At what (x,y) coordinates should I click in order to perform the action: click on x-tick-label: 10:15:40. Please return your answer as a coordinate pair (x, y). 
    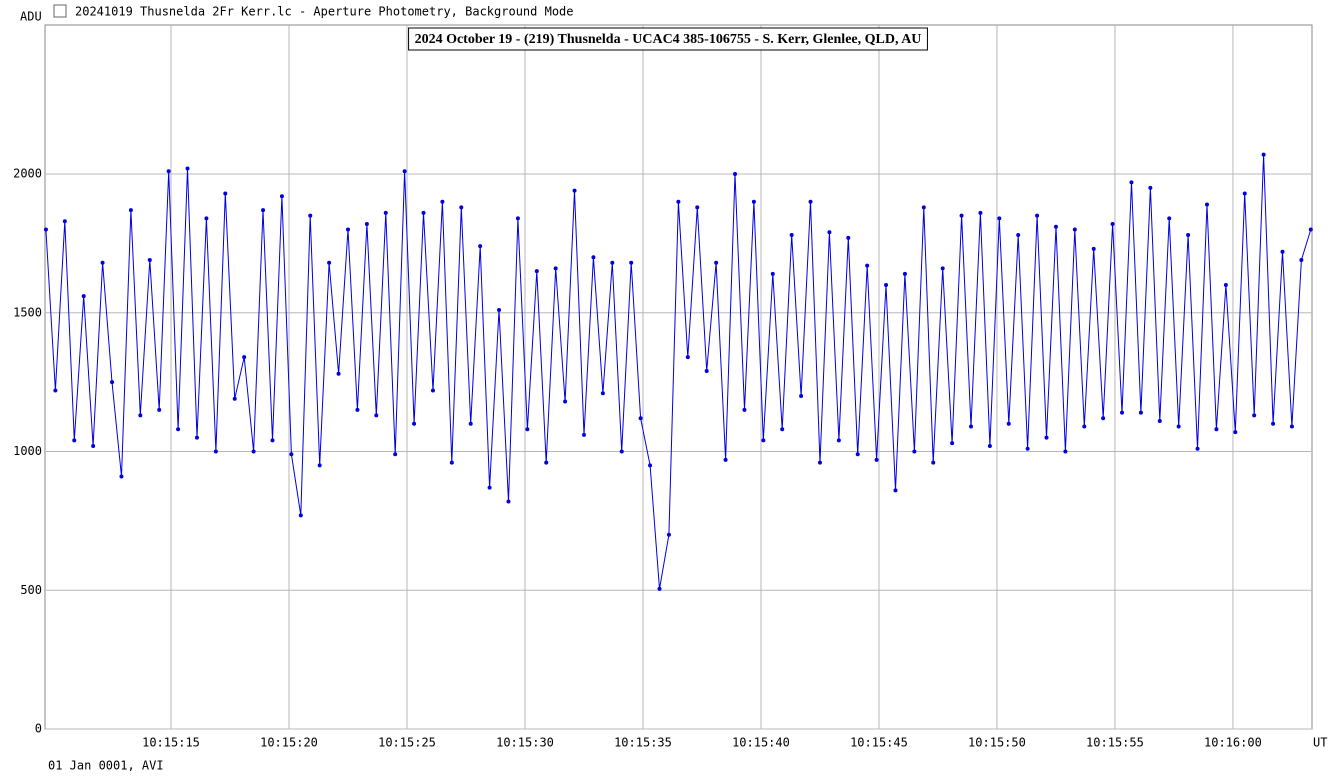
    Looking at the image, I should click on (761, 743).